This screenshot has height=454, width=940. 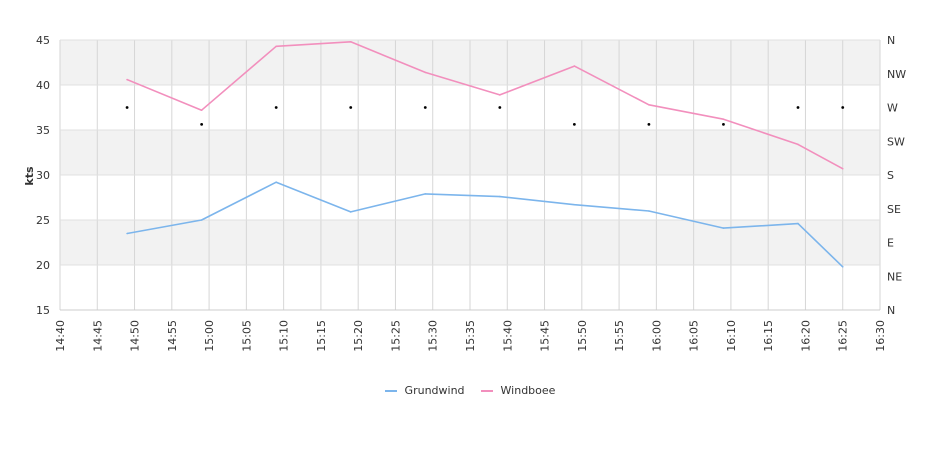 What do you see at coordinates (43, 130) in the screenshot?
I see `y-tick-label: 35` at bounding box center [43, 130].